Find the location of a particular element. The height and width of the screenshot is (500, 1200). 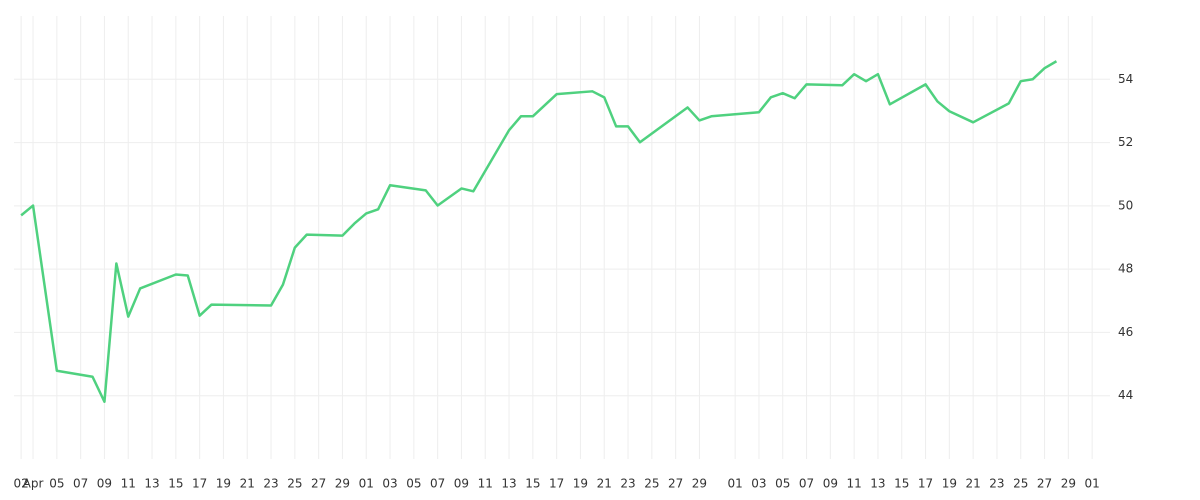

y-tick-label: 48 is located at coordinates (1125, 269).